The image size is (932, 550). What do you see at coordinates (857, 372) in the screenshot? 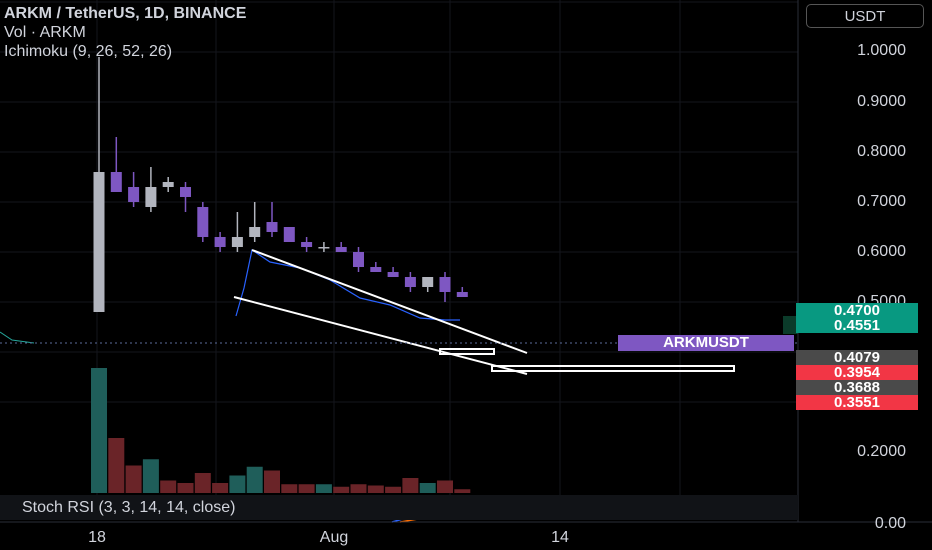
I see `price-tag: 0.3954` at bounding box center [857, 372].